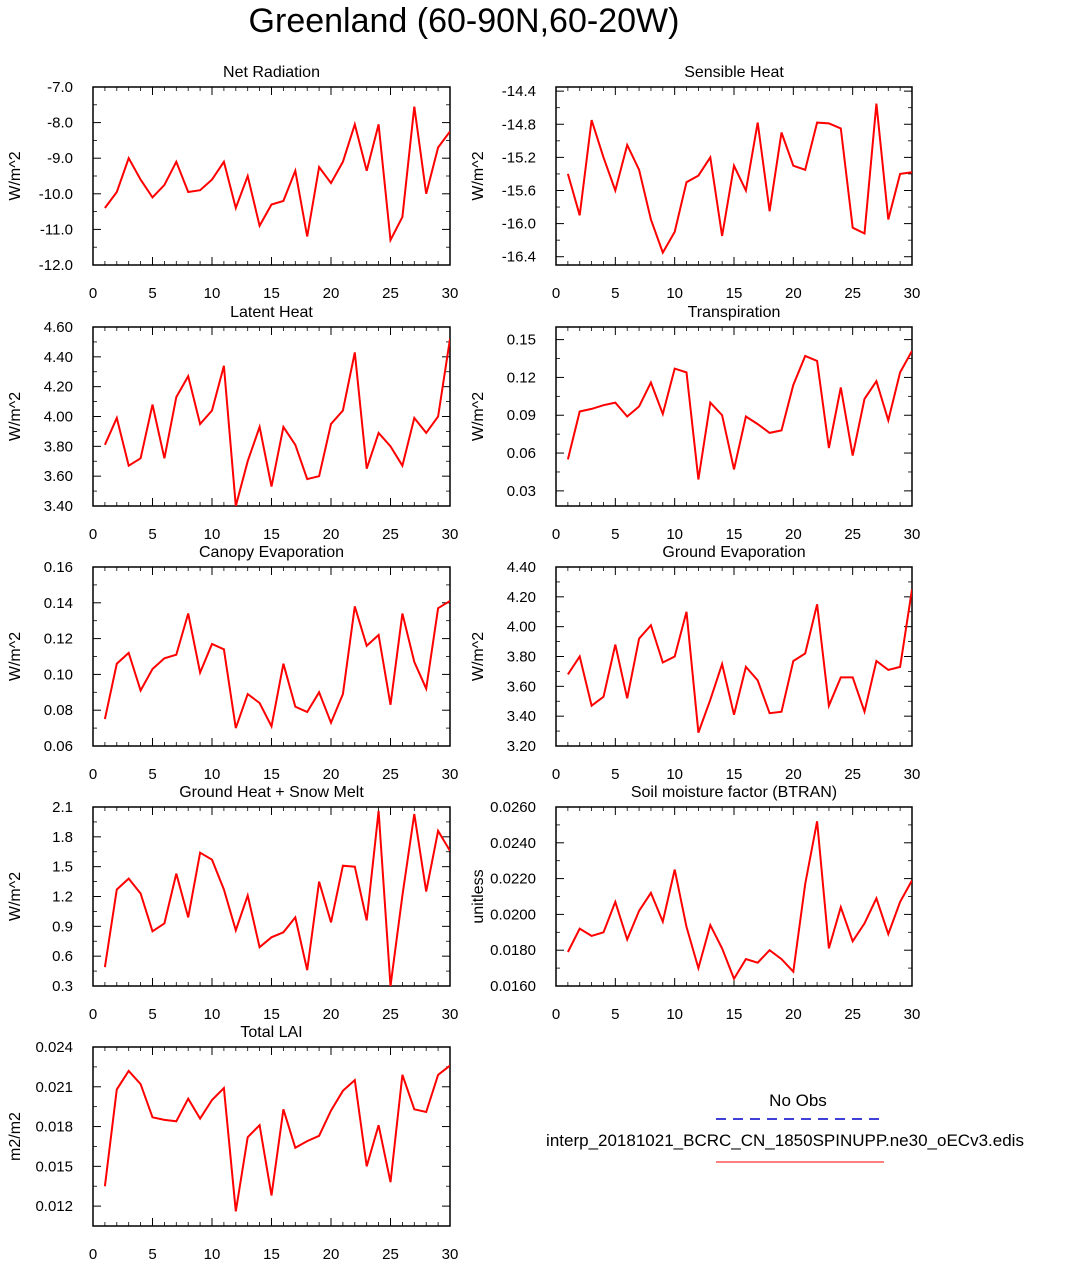 The width and height of the screenshot is (1073, 1261). Describe the element at coordinates (674, 774) in the screenshot. I see `ground-evaporation-xtick-label: 10` at that location.